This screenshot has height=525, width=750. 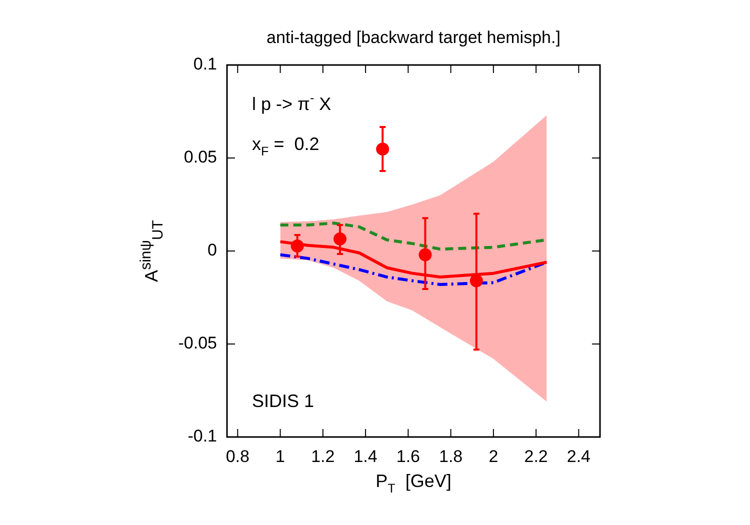 What do you see at coordinates (212, 250) in the screenshot?
I see `y-tick-label: 0` at bounding box center [212, 250].